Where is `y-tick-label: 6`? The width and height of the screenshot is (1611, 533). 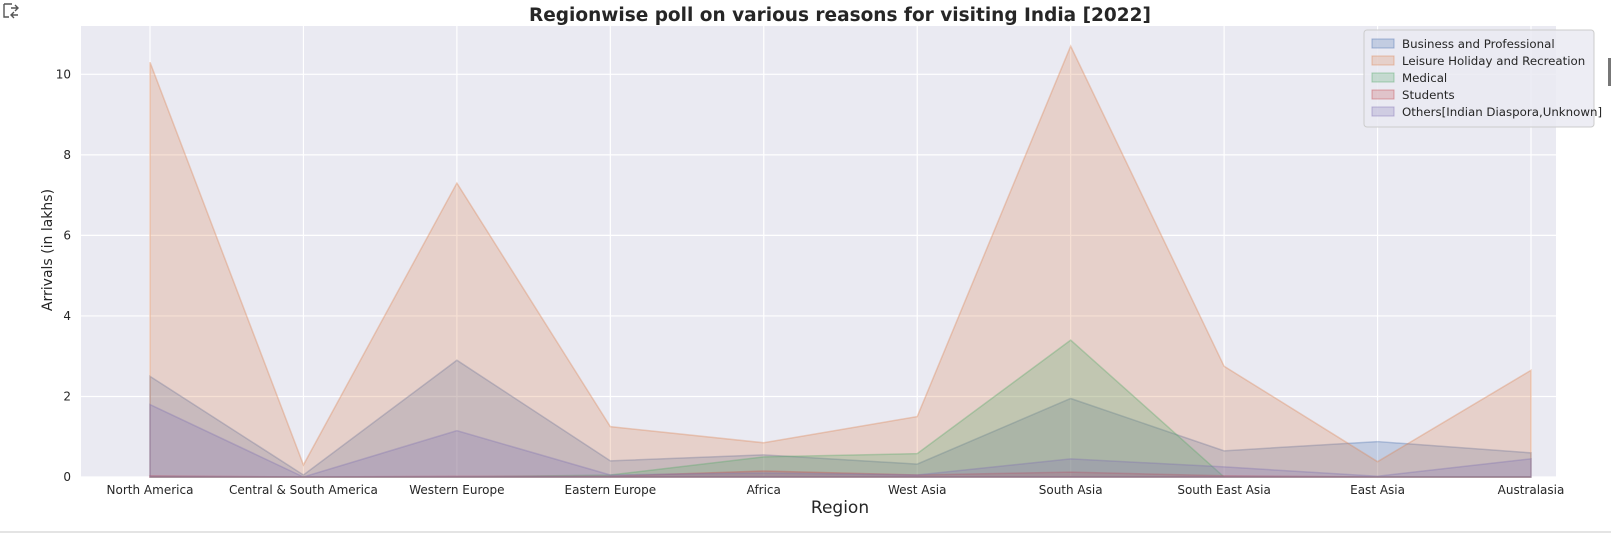
y-tick-label: 6 is located at coordinates (67, 235).